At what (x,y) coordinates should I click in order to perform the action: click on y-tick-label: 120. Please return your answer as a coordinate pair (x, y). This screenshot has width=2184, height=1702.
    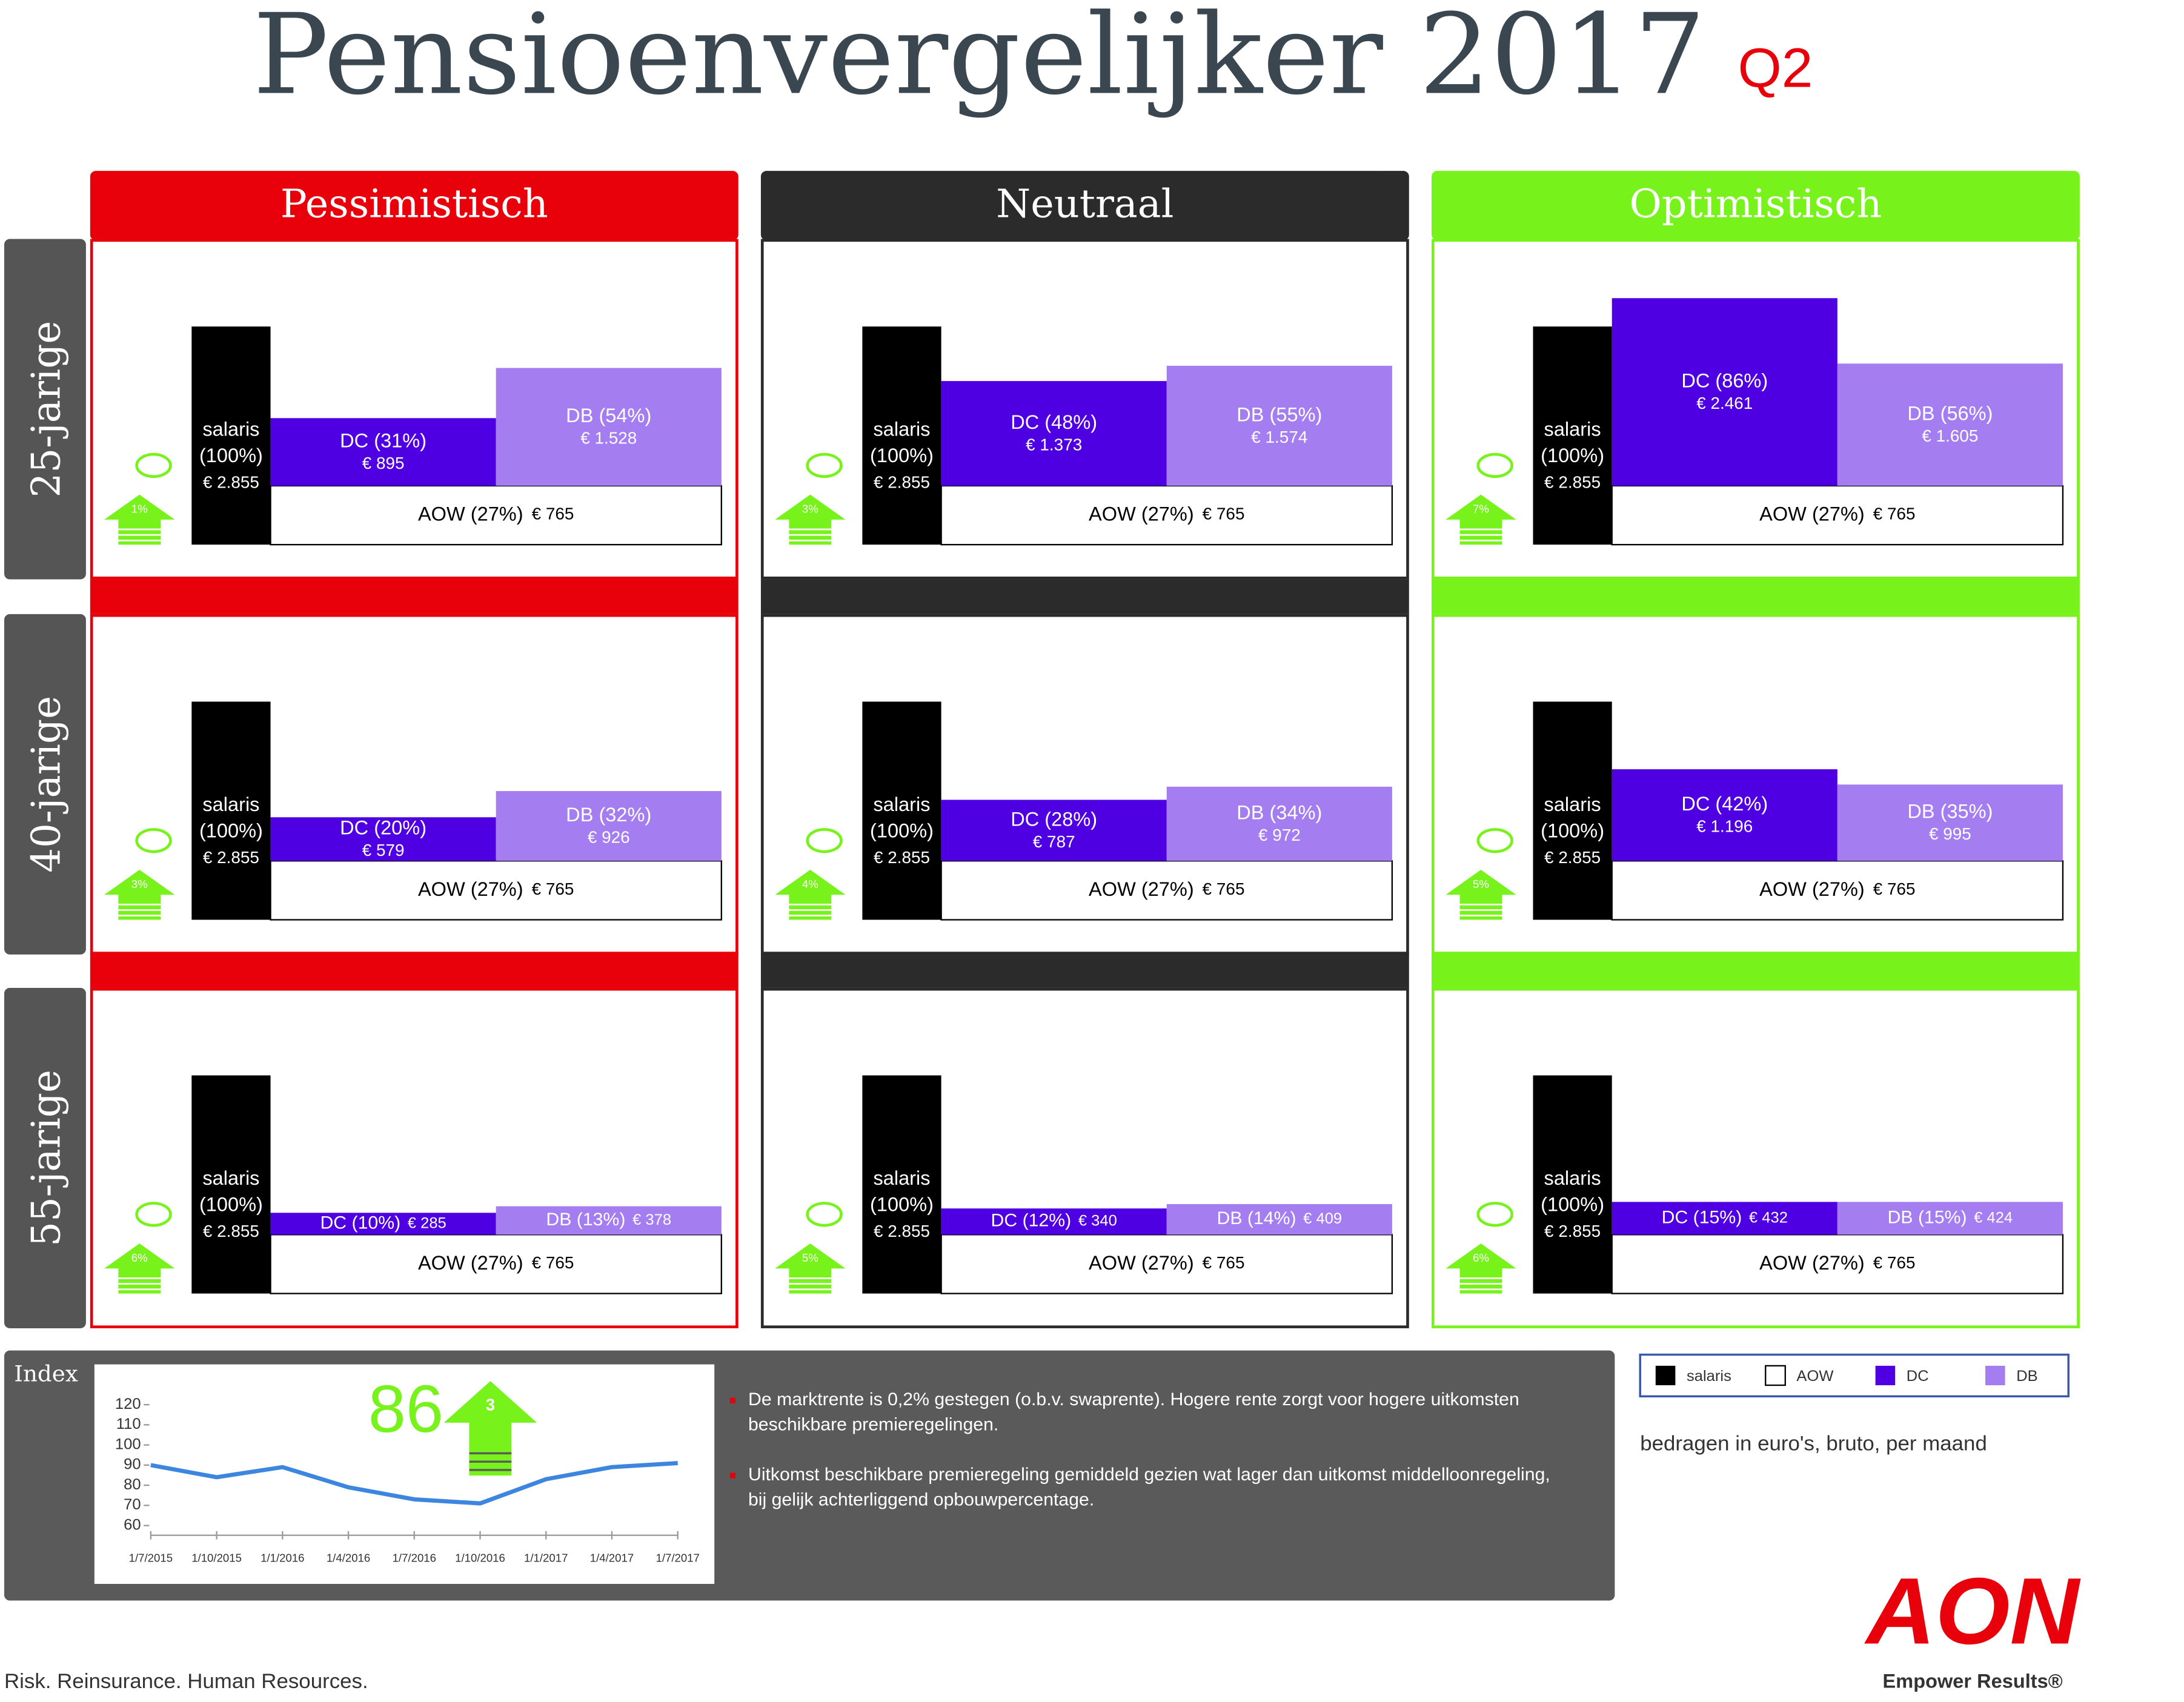
    Looking at the image, I should click on (128, 1404).